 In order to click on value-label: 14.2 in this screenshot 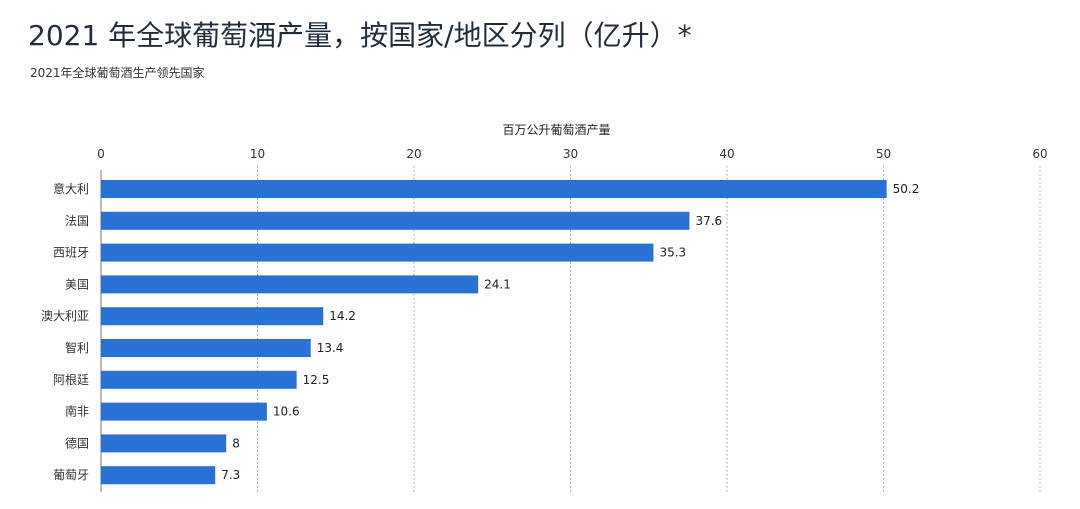, I will do `click(342, 316)`.